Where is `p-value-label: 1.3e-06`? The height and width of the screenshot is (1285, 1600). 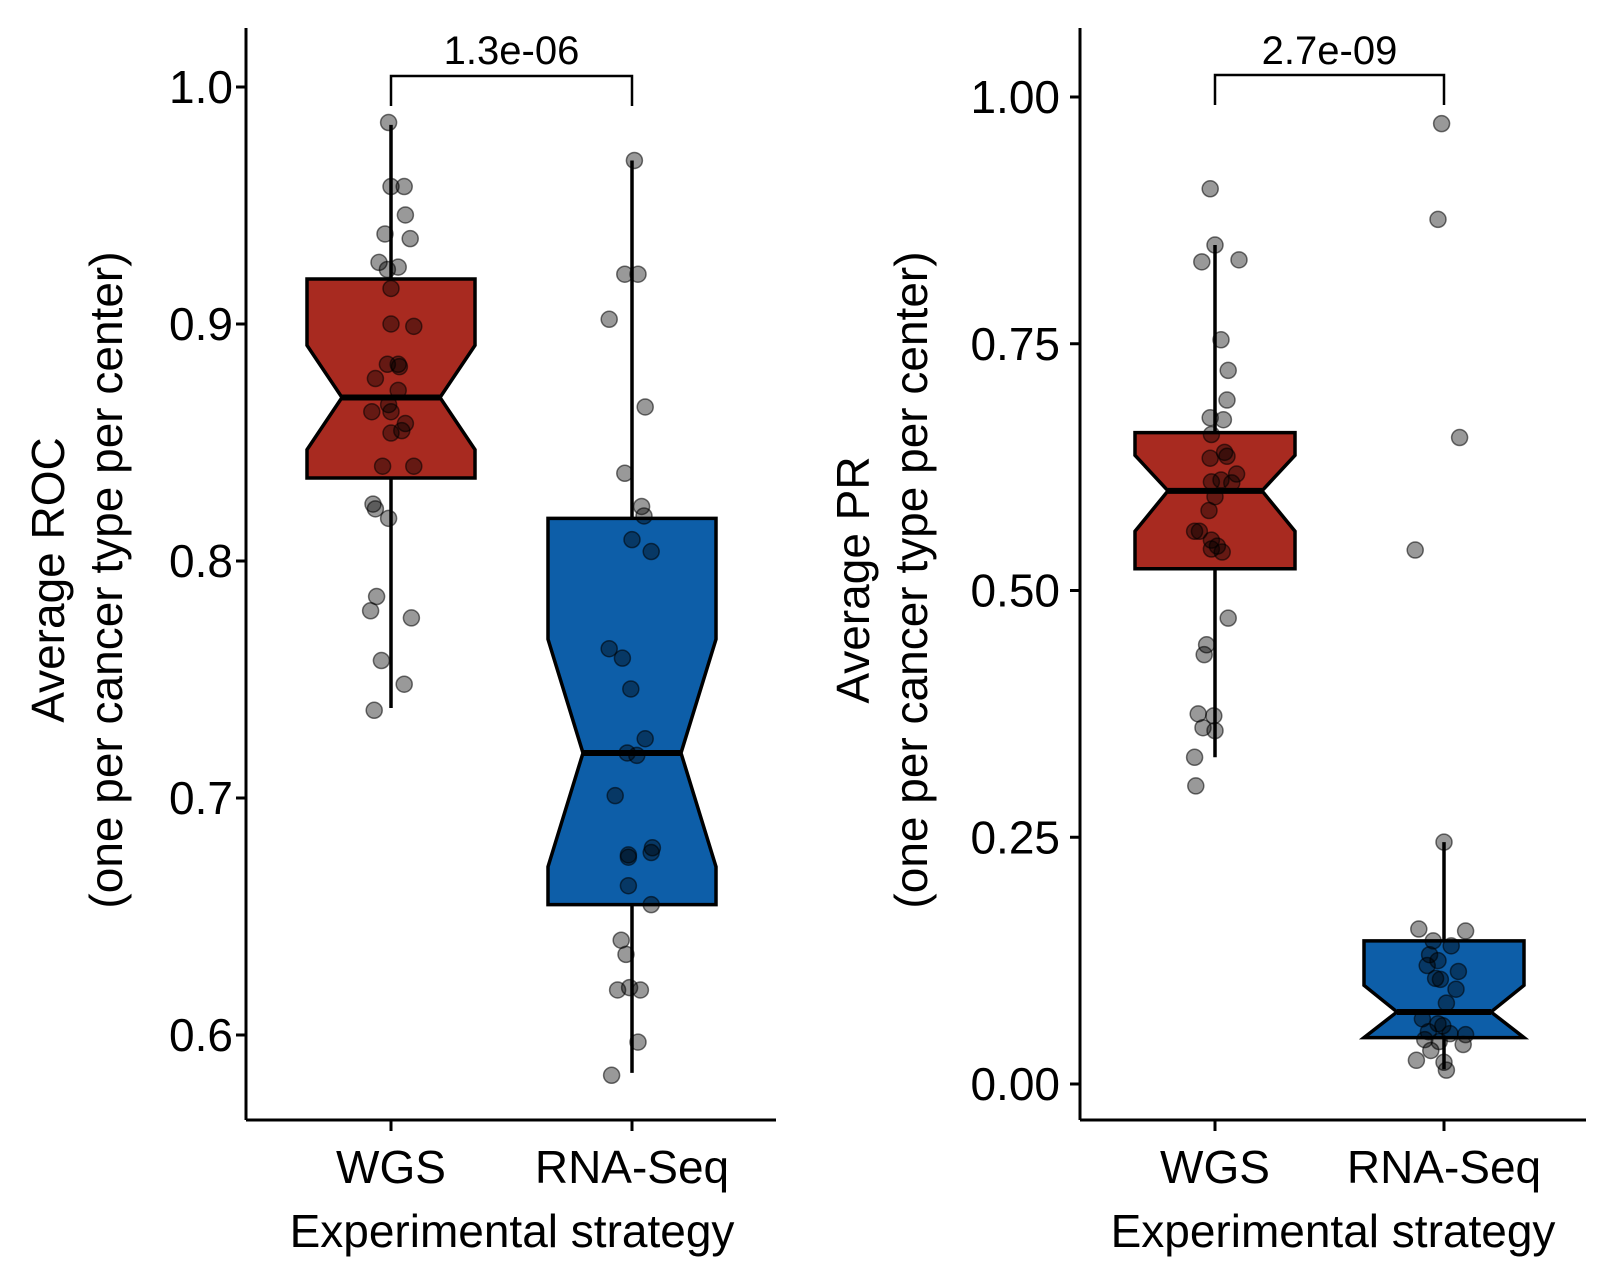 p-value-label: 1.3e-06 is located at coordinates (512, 51).